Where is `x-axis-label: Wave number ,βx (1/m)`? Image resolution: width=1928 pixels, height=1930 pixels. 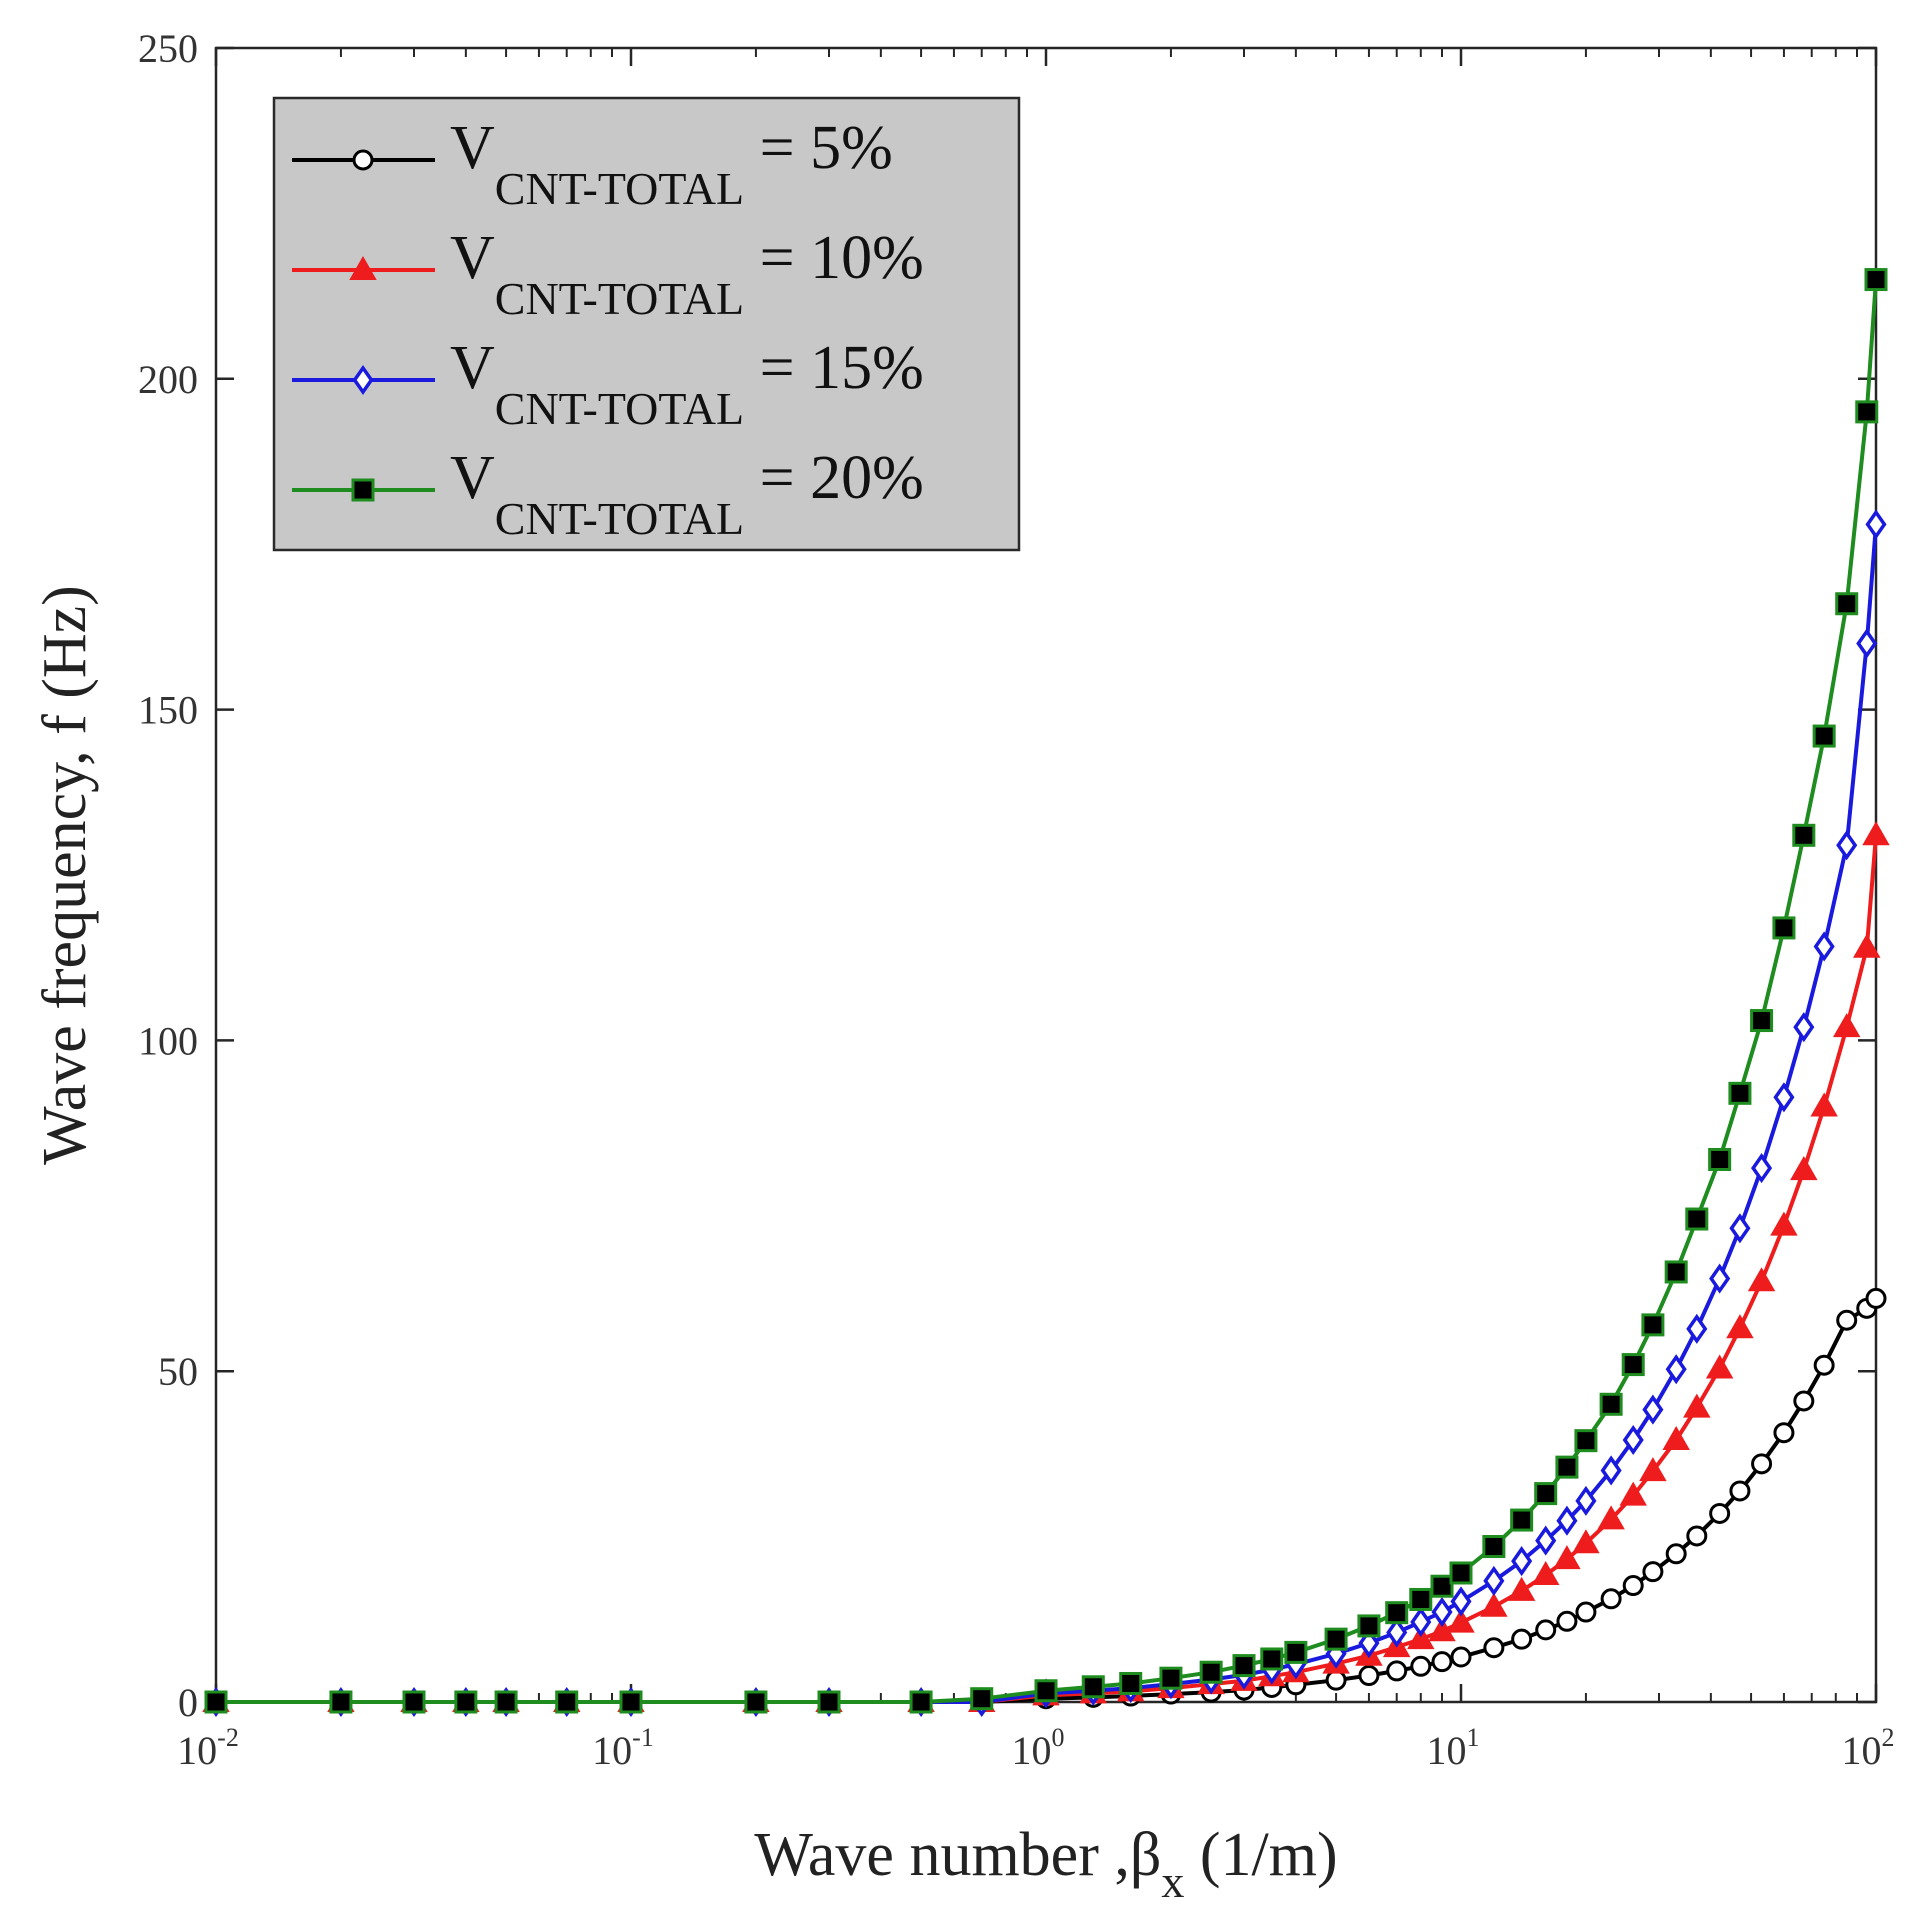 x-axis-label: Wave number ,βx (1/m) is located at coordinates (1045, 1864).